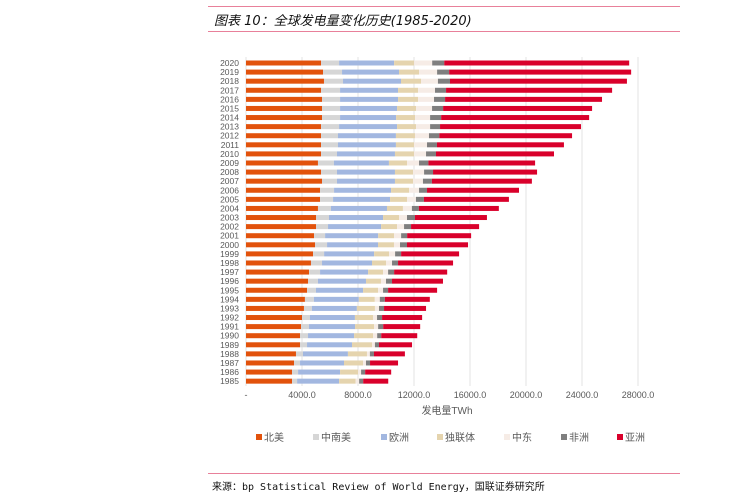  I want to click on y-tick-label: 2012, so click(229, 136).